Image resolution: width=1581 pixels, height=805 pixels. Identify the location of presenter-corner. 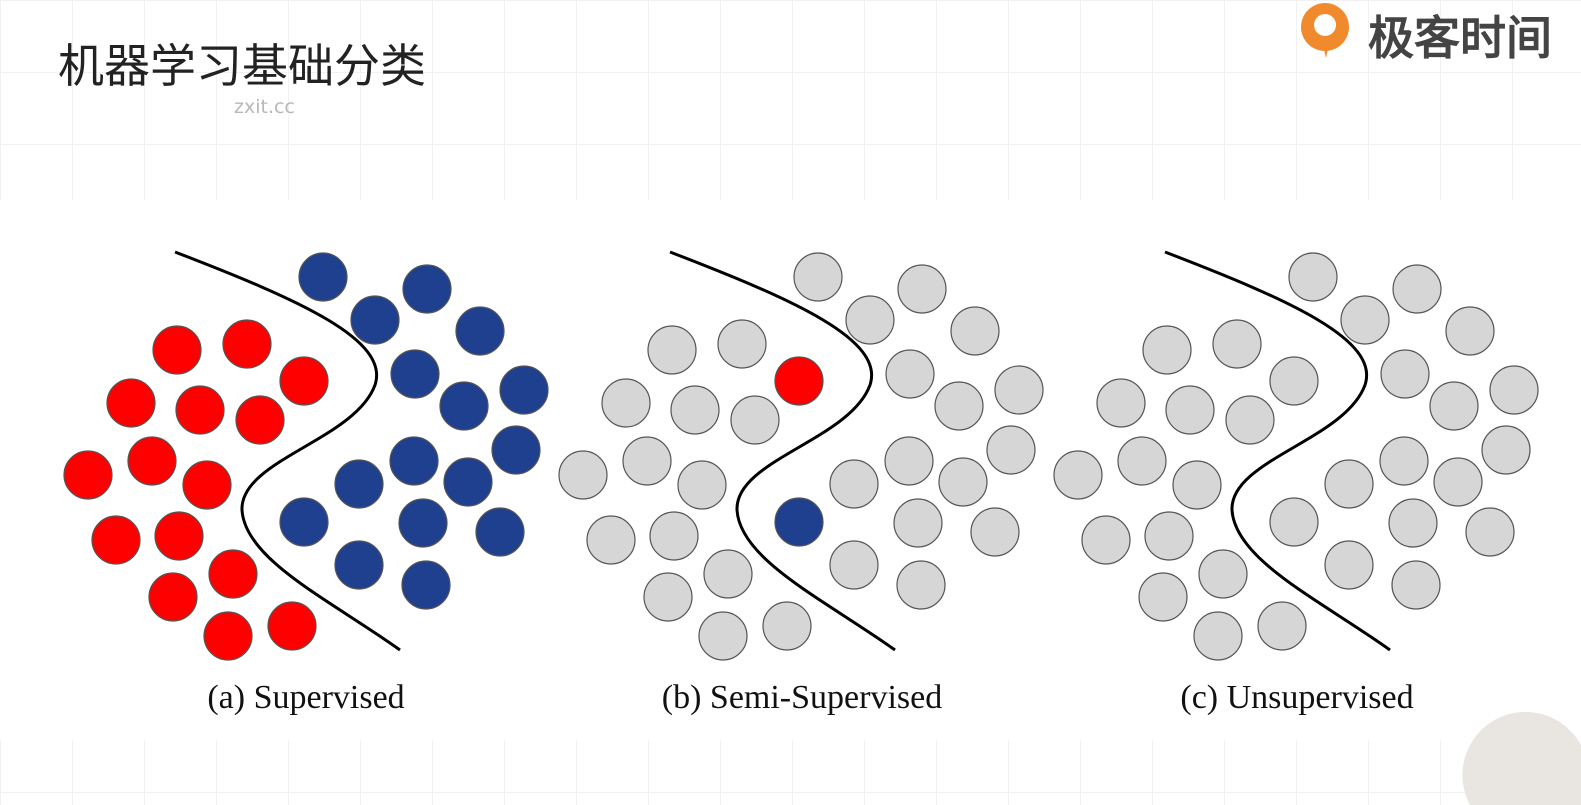
(1521, 758).